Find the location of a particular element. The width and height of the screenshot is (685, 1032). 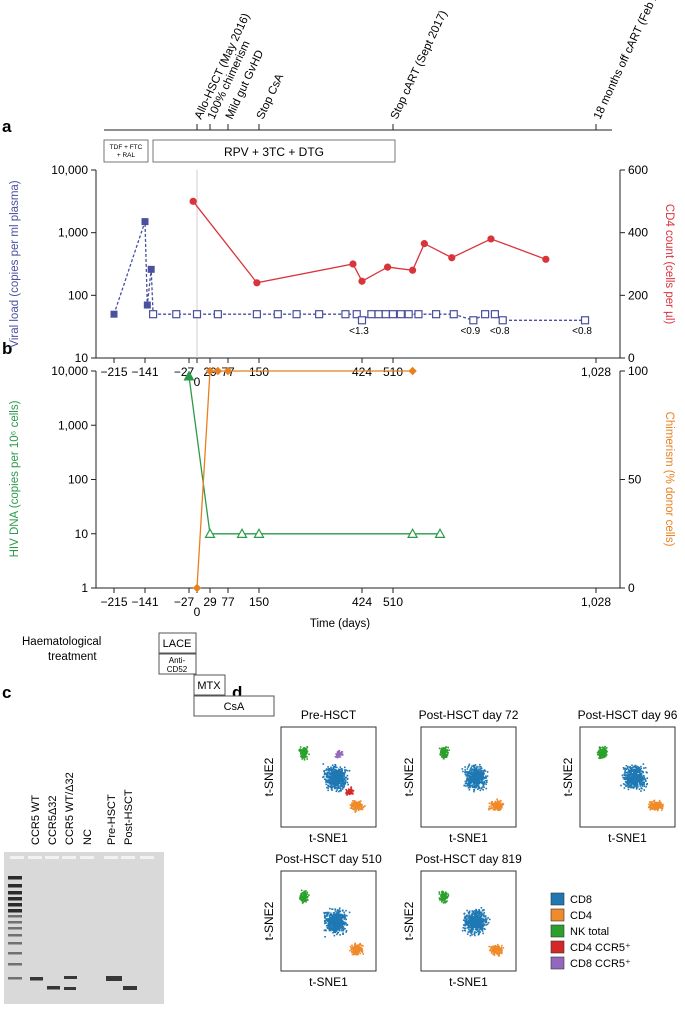

viral-load-annotation-2: <0.8 is located at coordinates (500, 331).